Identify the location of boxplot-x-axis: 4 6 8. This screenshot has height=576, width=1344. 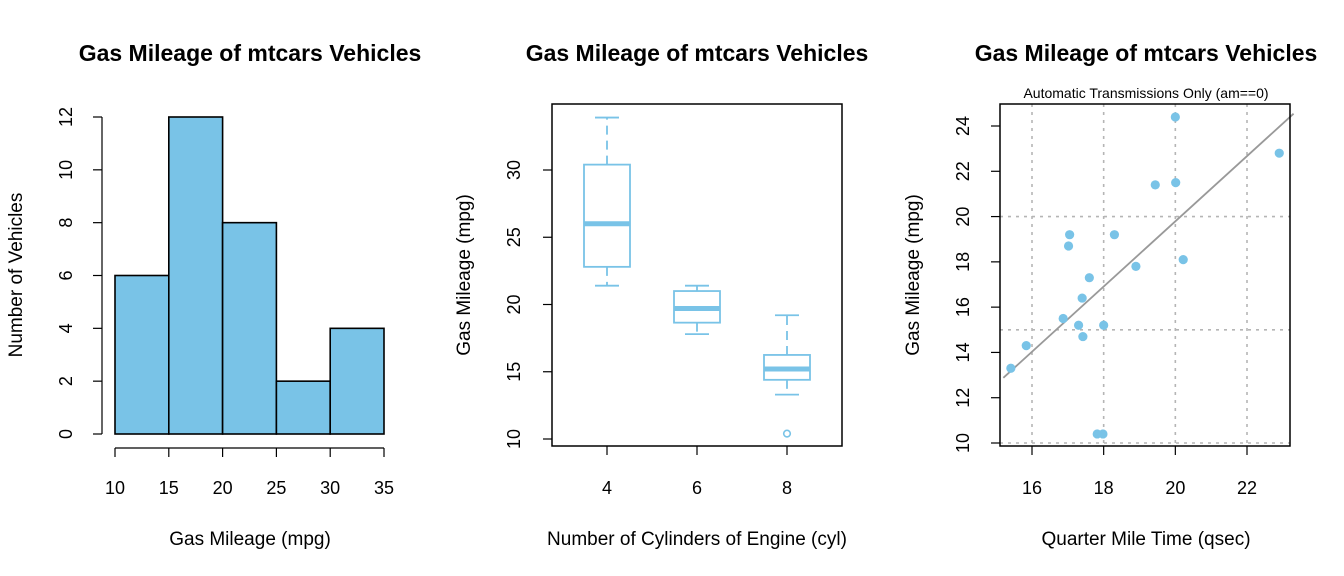
(697, 472).